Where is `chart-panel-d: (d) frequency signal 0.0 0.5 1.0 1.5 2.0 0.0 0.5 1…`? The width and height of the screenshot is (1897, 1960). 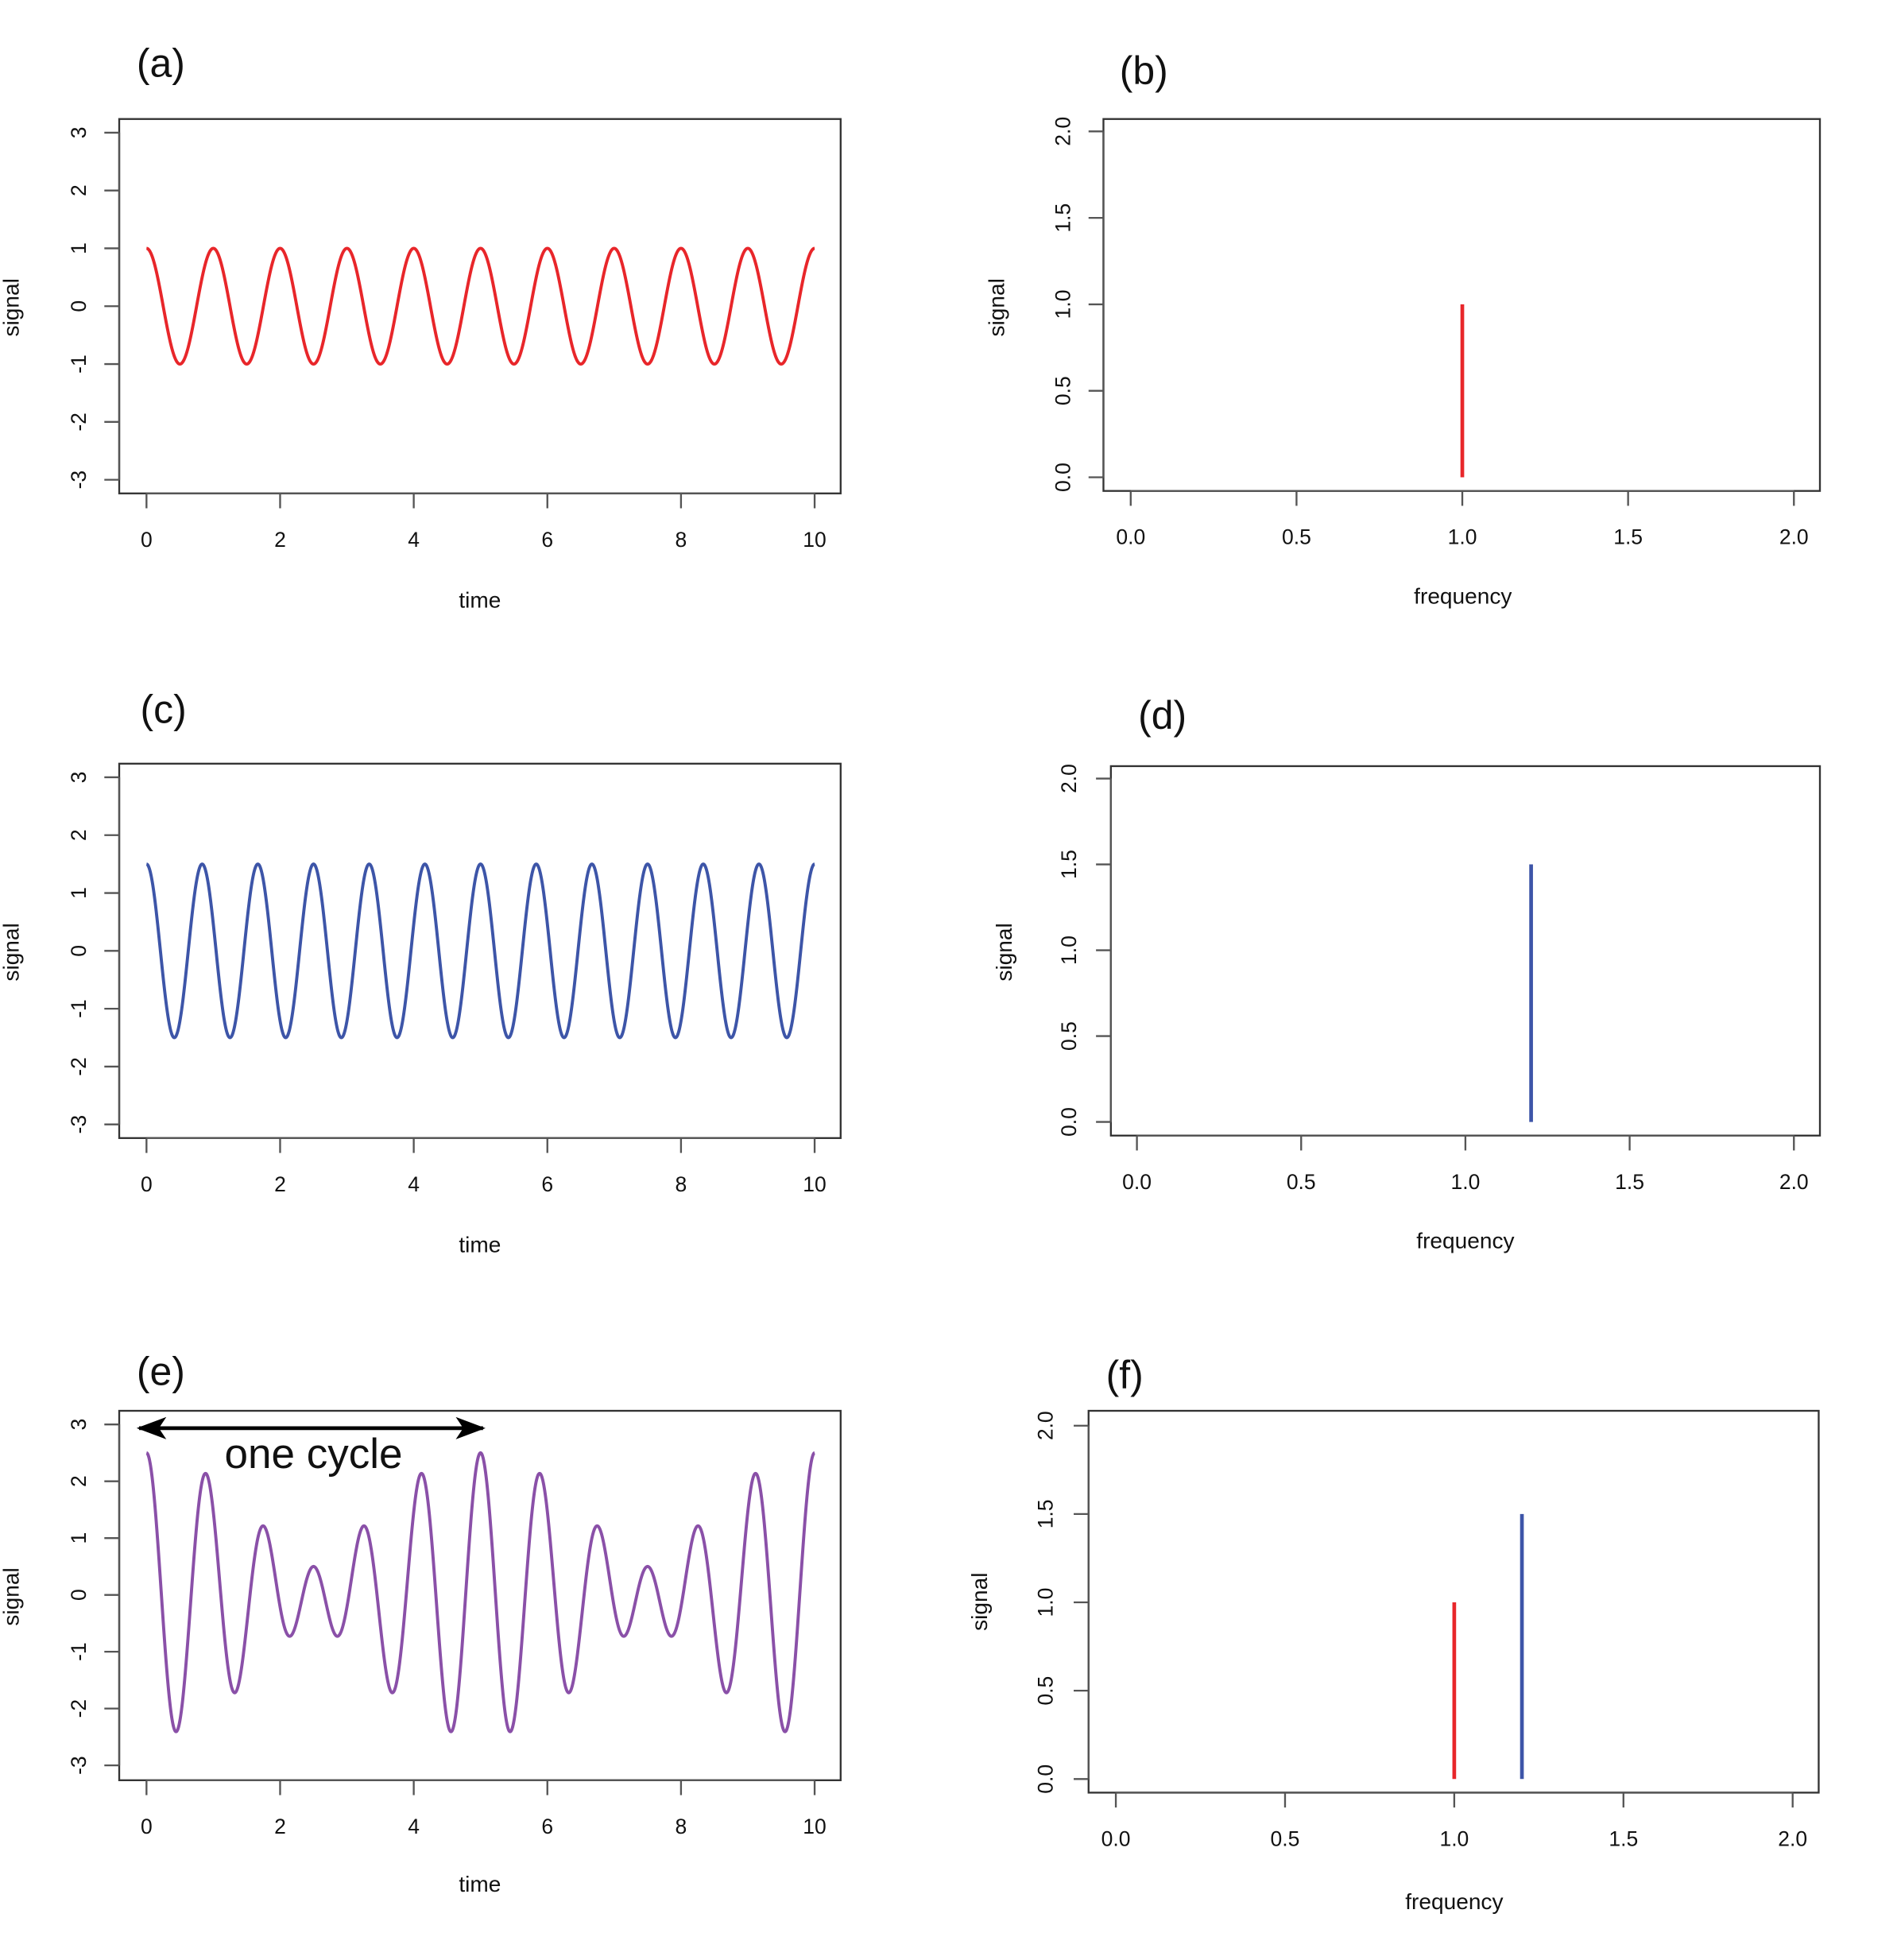 chart-panel-d: (d) frequency signal 0.0 0.5 1.0 1.5 2.0 0.0 0.5 1… is located at coordinates (1407, 973).